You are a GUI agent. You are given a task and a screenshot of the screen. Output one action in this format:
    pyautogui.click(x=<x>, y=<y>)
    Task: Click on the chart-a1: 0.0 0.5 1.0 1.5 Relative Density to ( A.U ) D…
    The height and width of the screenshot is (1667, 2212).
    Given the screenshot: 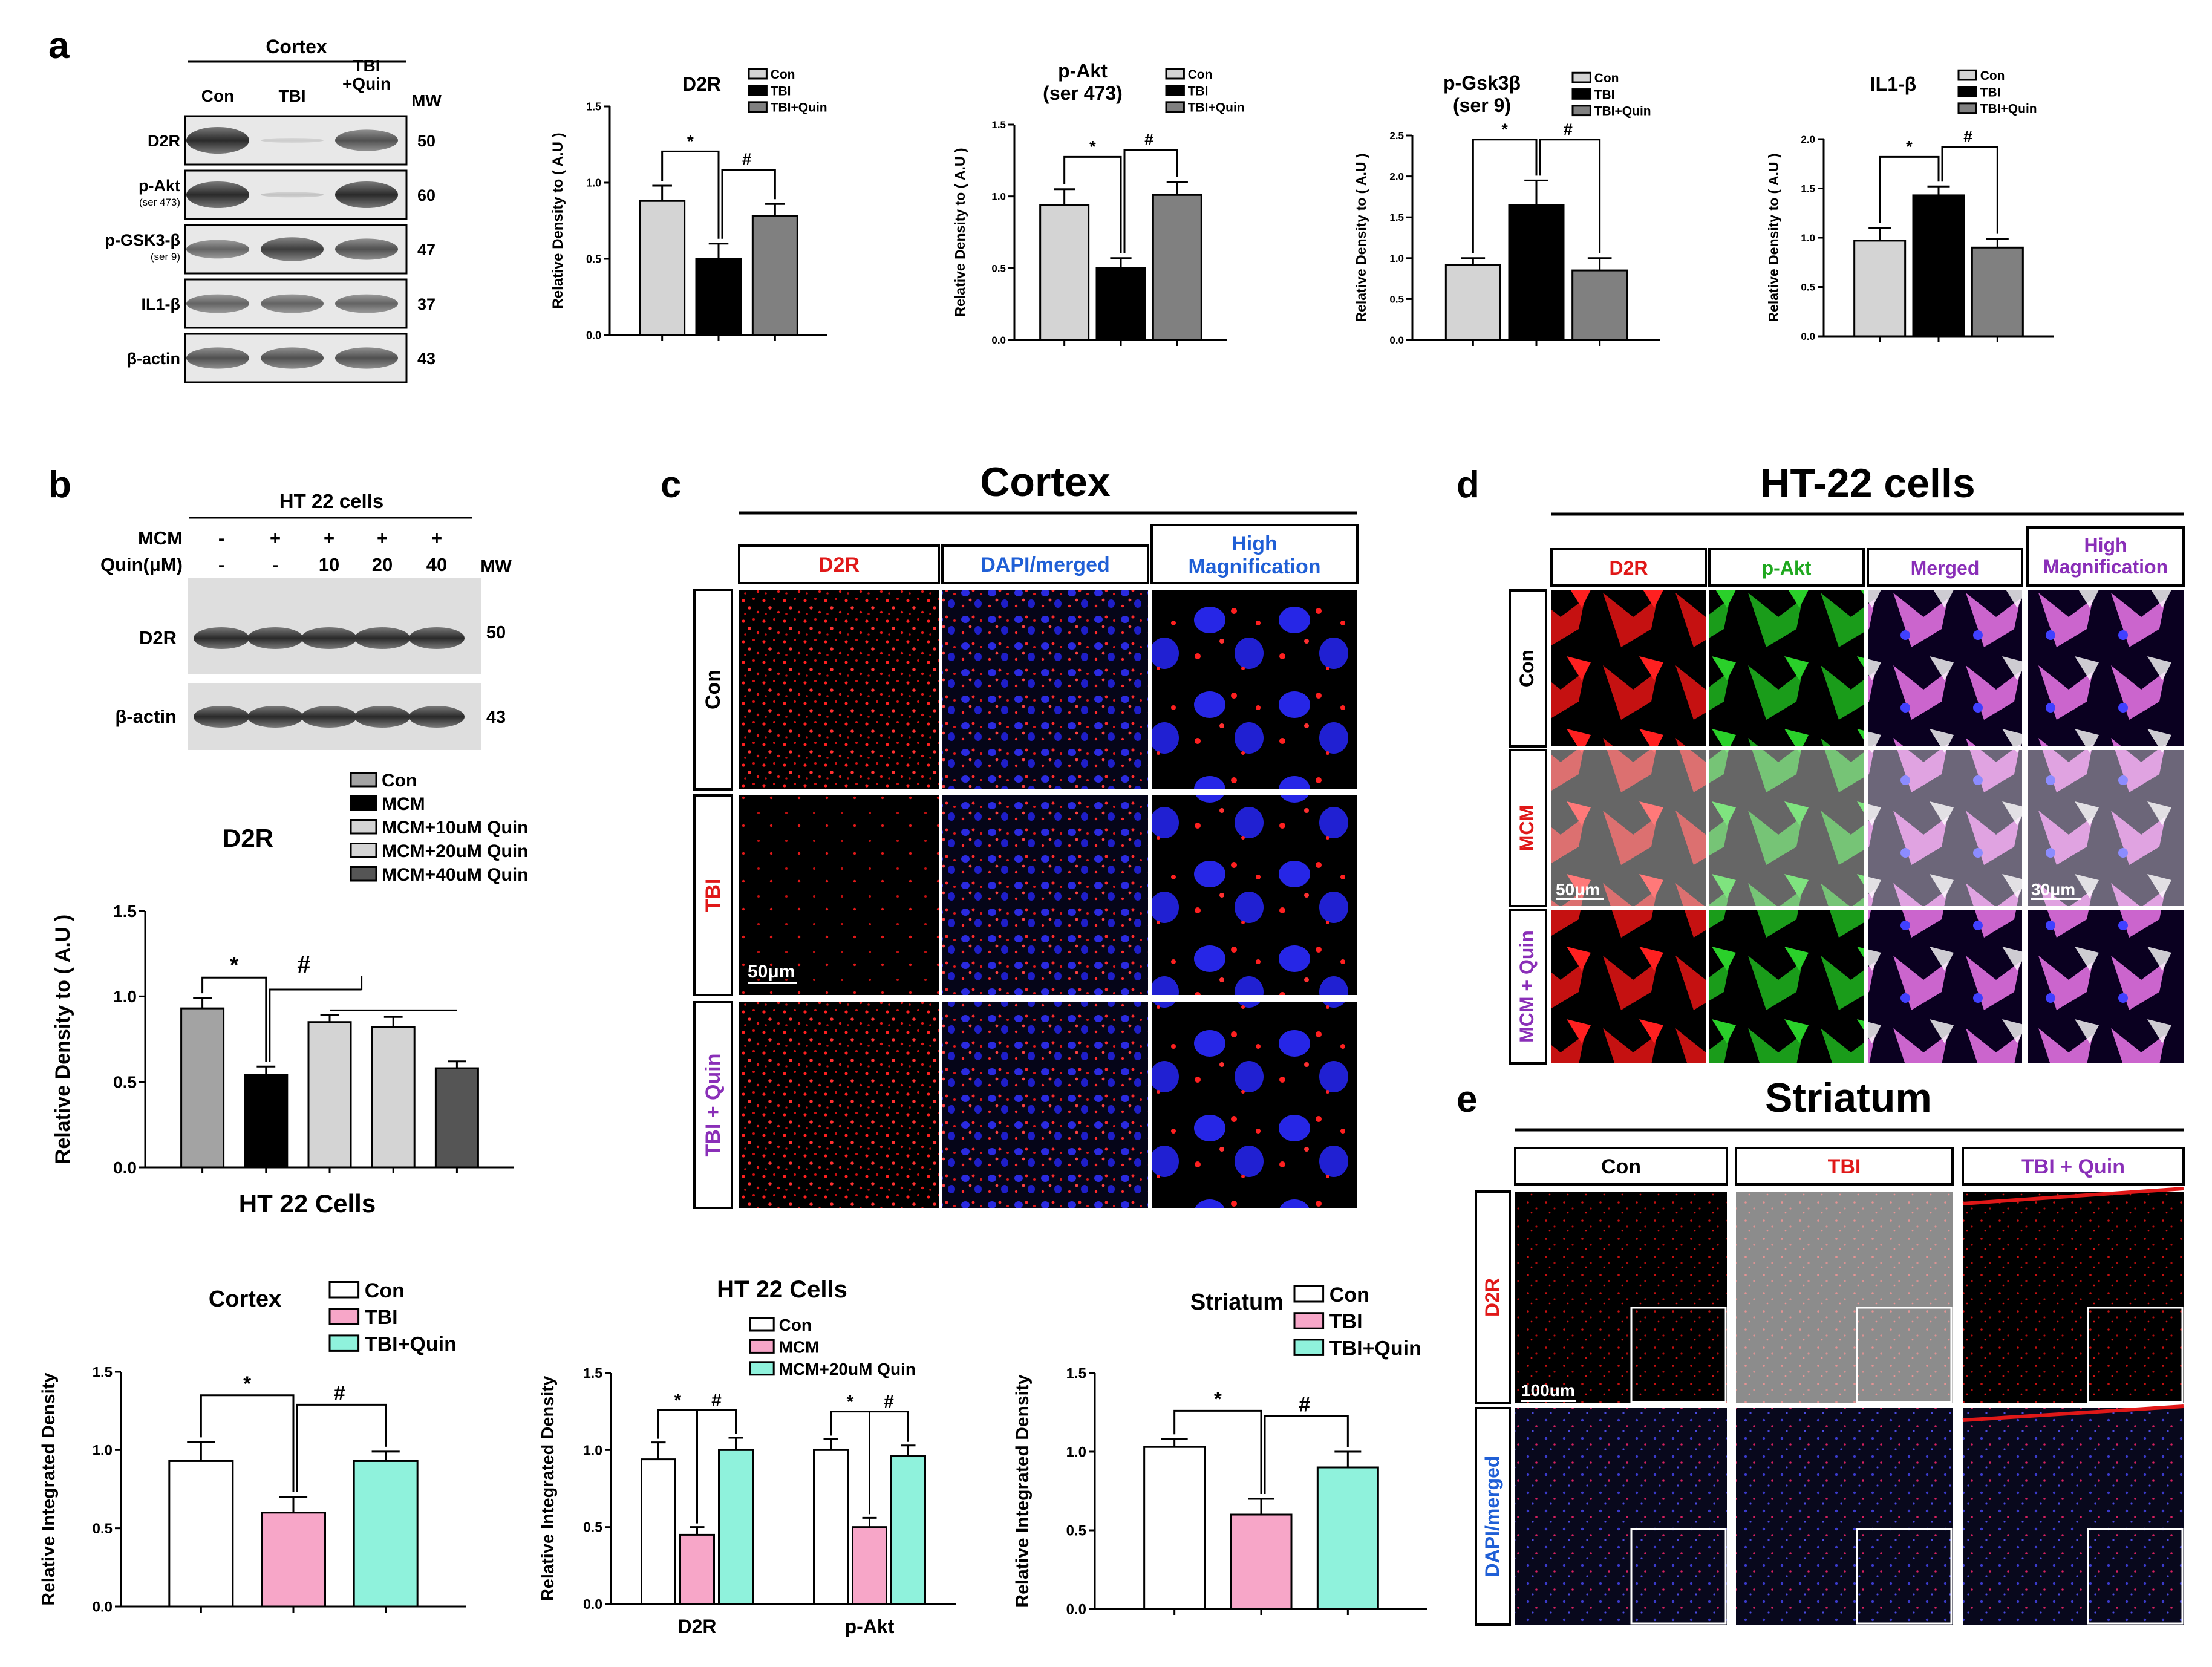 What is the action you would take?
    pyautogui.click(x=688, y=205)
    